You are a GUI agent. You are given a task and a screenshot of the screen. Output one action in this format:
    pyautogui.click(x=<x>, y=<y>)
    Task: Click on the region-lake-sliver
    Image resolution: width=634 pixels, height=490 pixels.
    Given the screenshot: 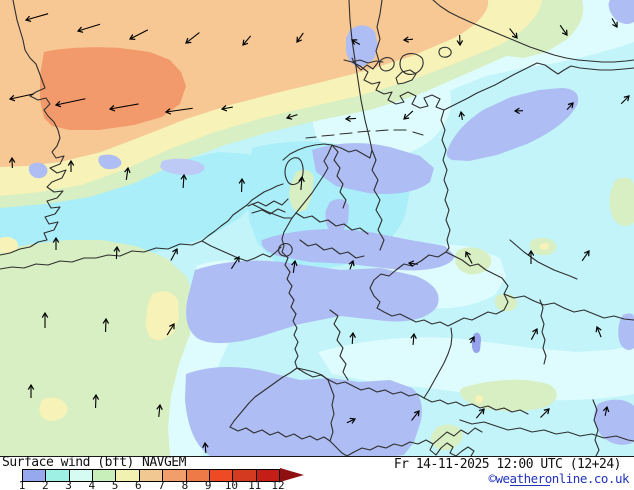 What is the action you would take?
    pyautogui.click(x=476, y=343)
    